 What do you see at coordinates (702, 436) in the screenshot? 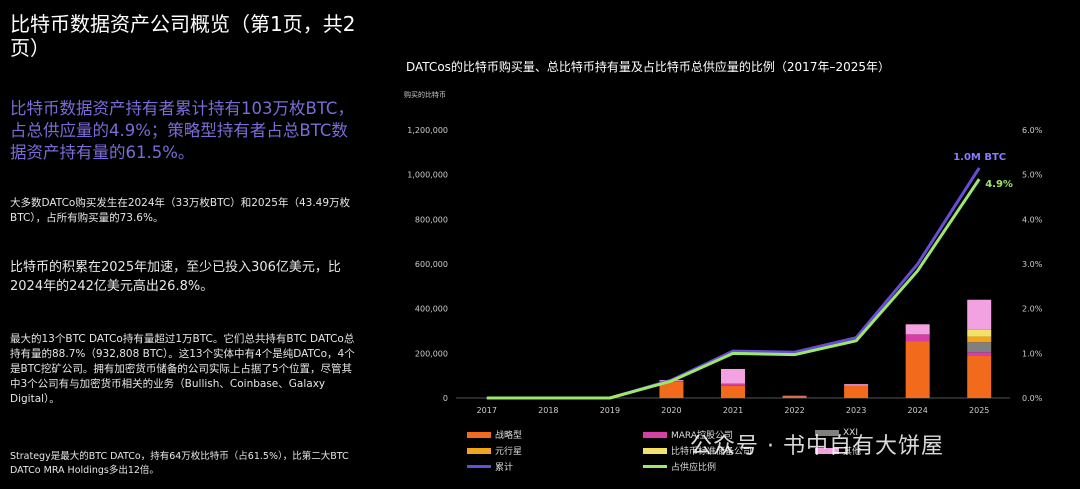
I see `legend-label: MARA控股公司` at bounding box center [702, 436].